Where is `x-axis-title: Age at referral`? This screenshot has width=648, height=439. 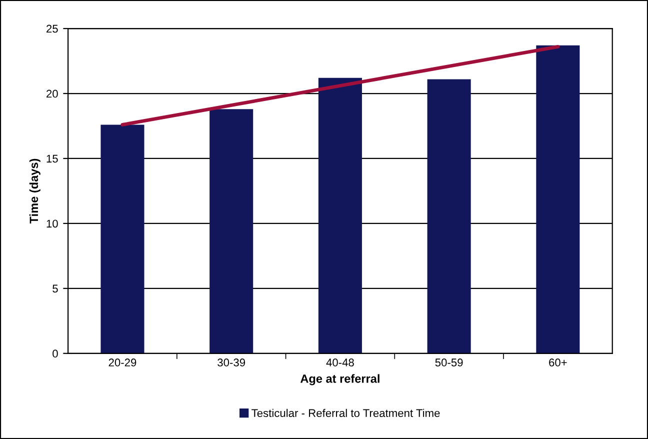
x-axis-title: Age at referral is located at coordinates (340, 380).